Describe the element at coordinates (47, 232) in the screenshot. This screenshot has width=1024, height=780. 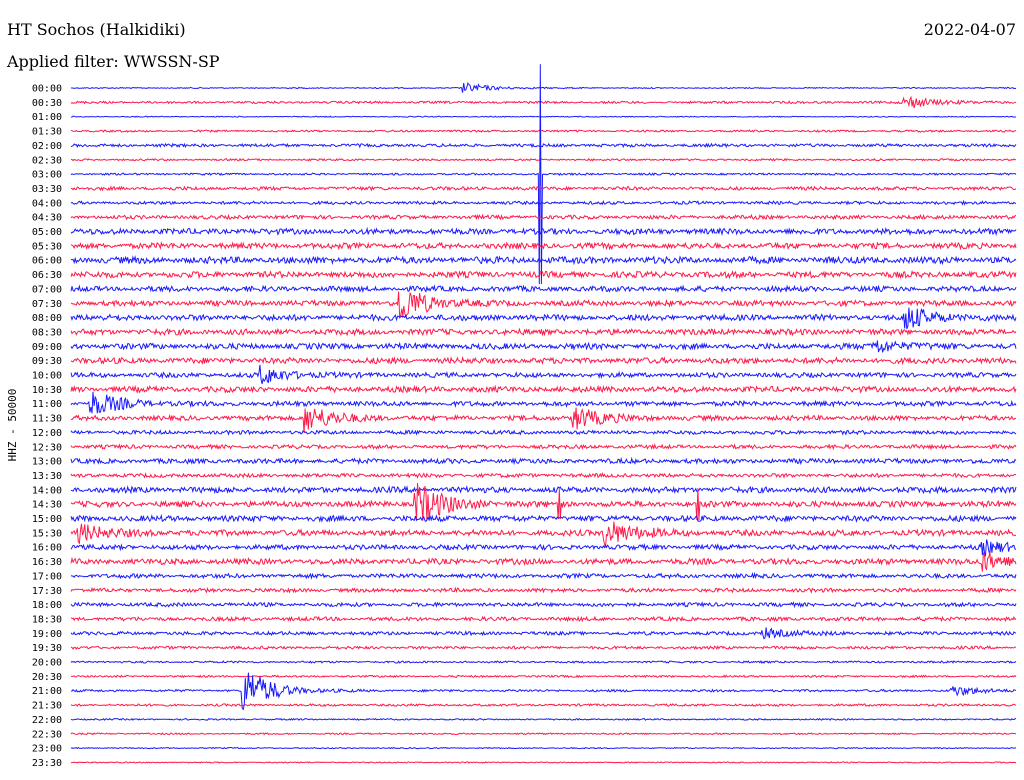
I see `tick-label: 05:00` at that location.